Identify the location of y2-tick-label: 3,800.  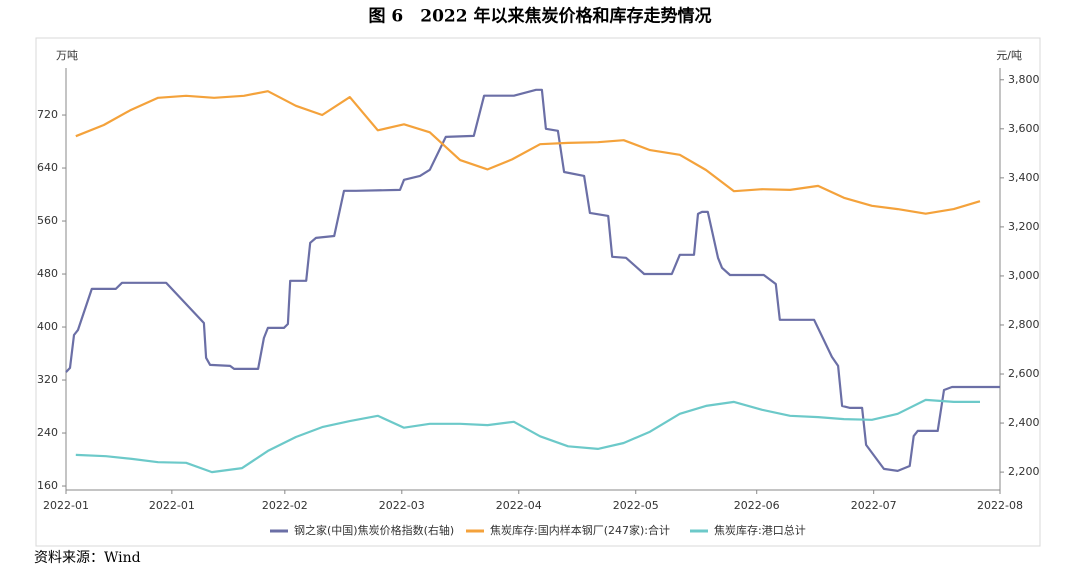
(1024, 79).